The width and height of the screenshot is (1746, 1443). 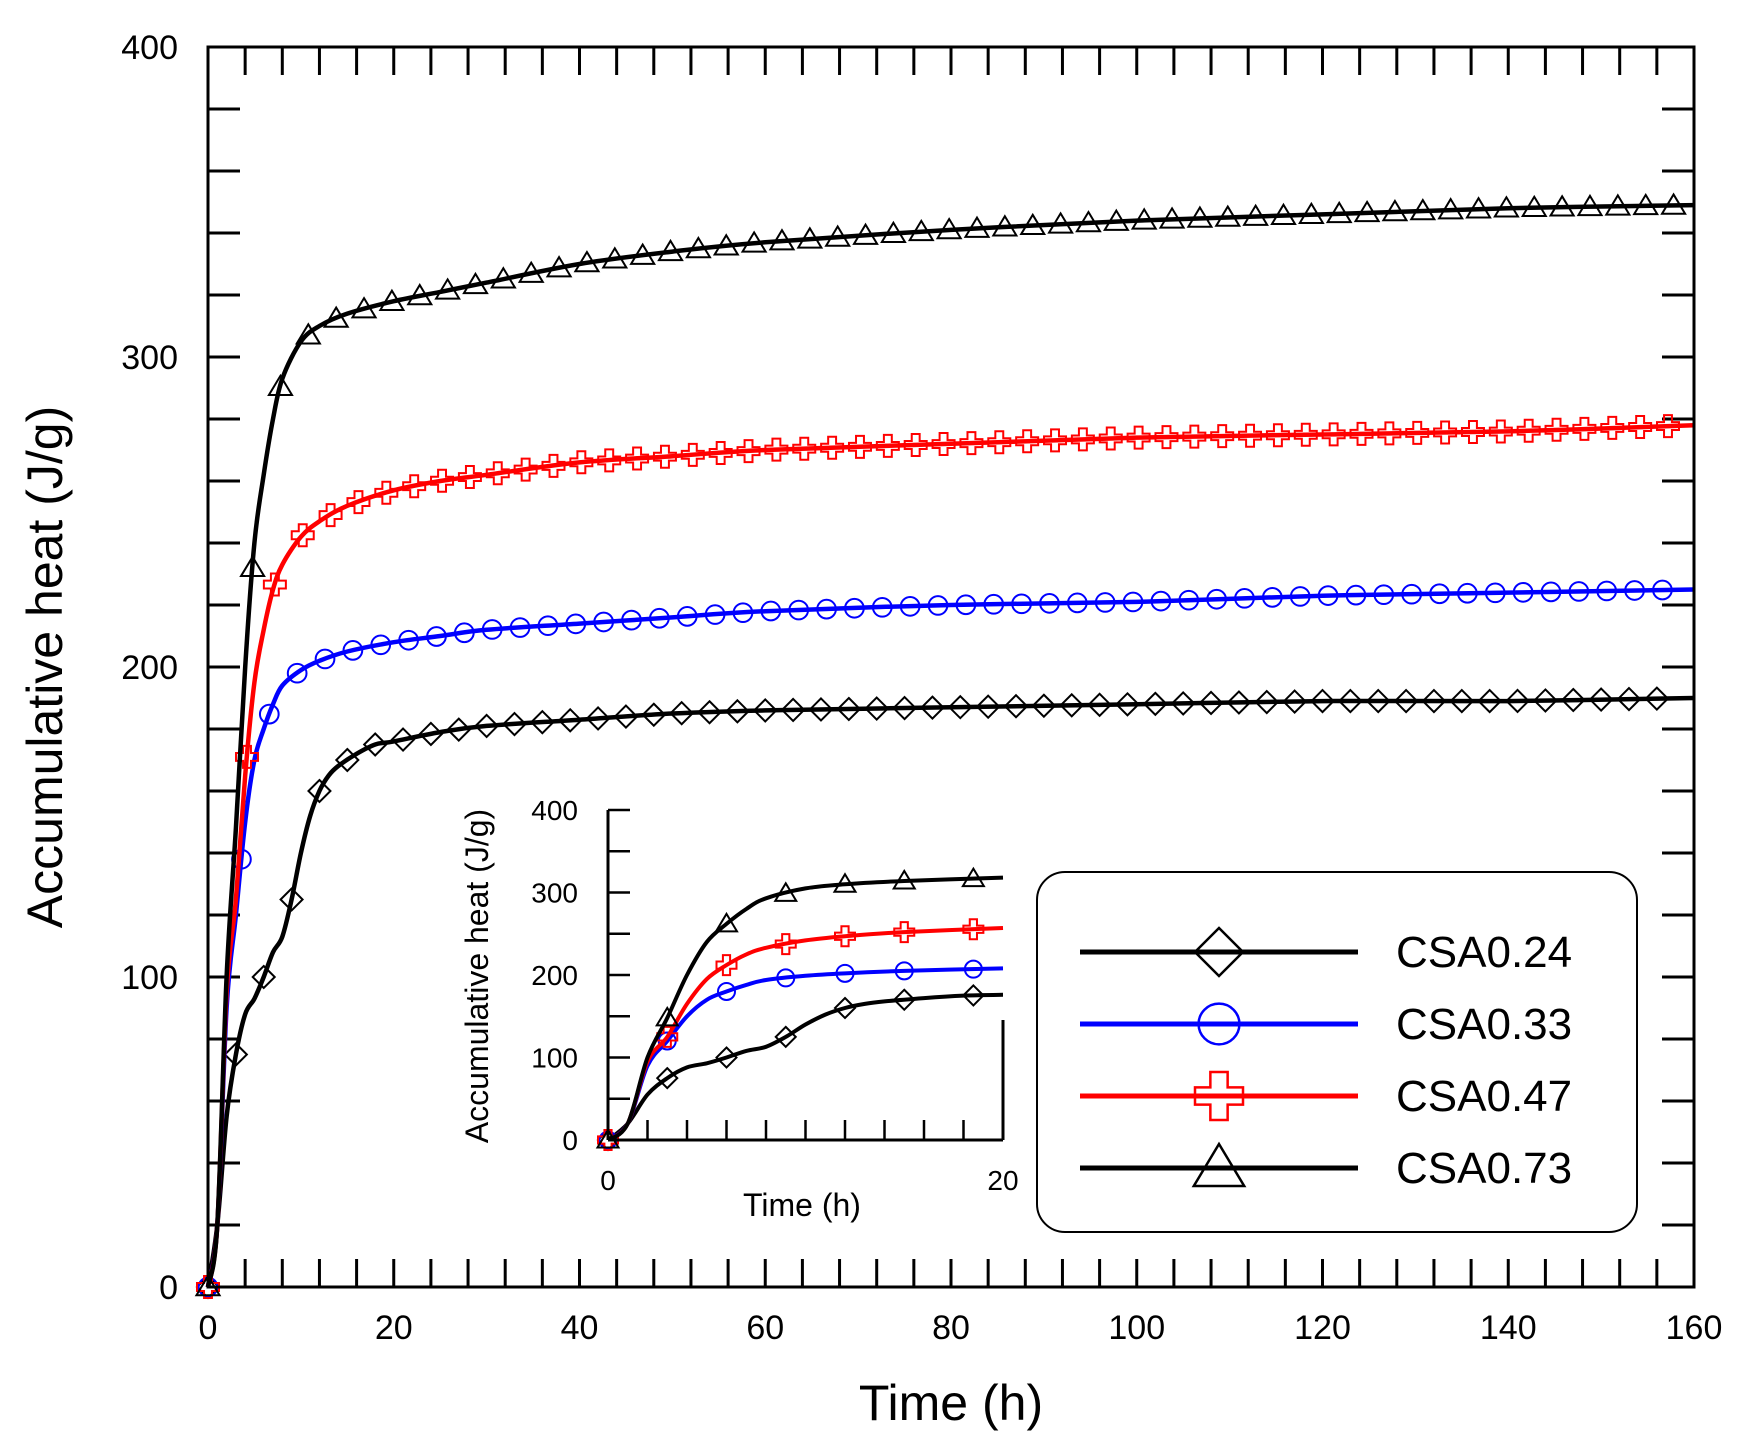 I want to click on y-tick-label: 200, so click(x=149, y=668).